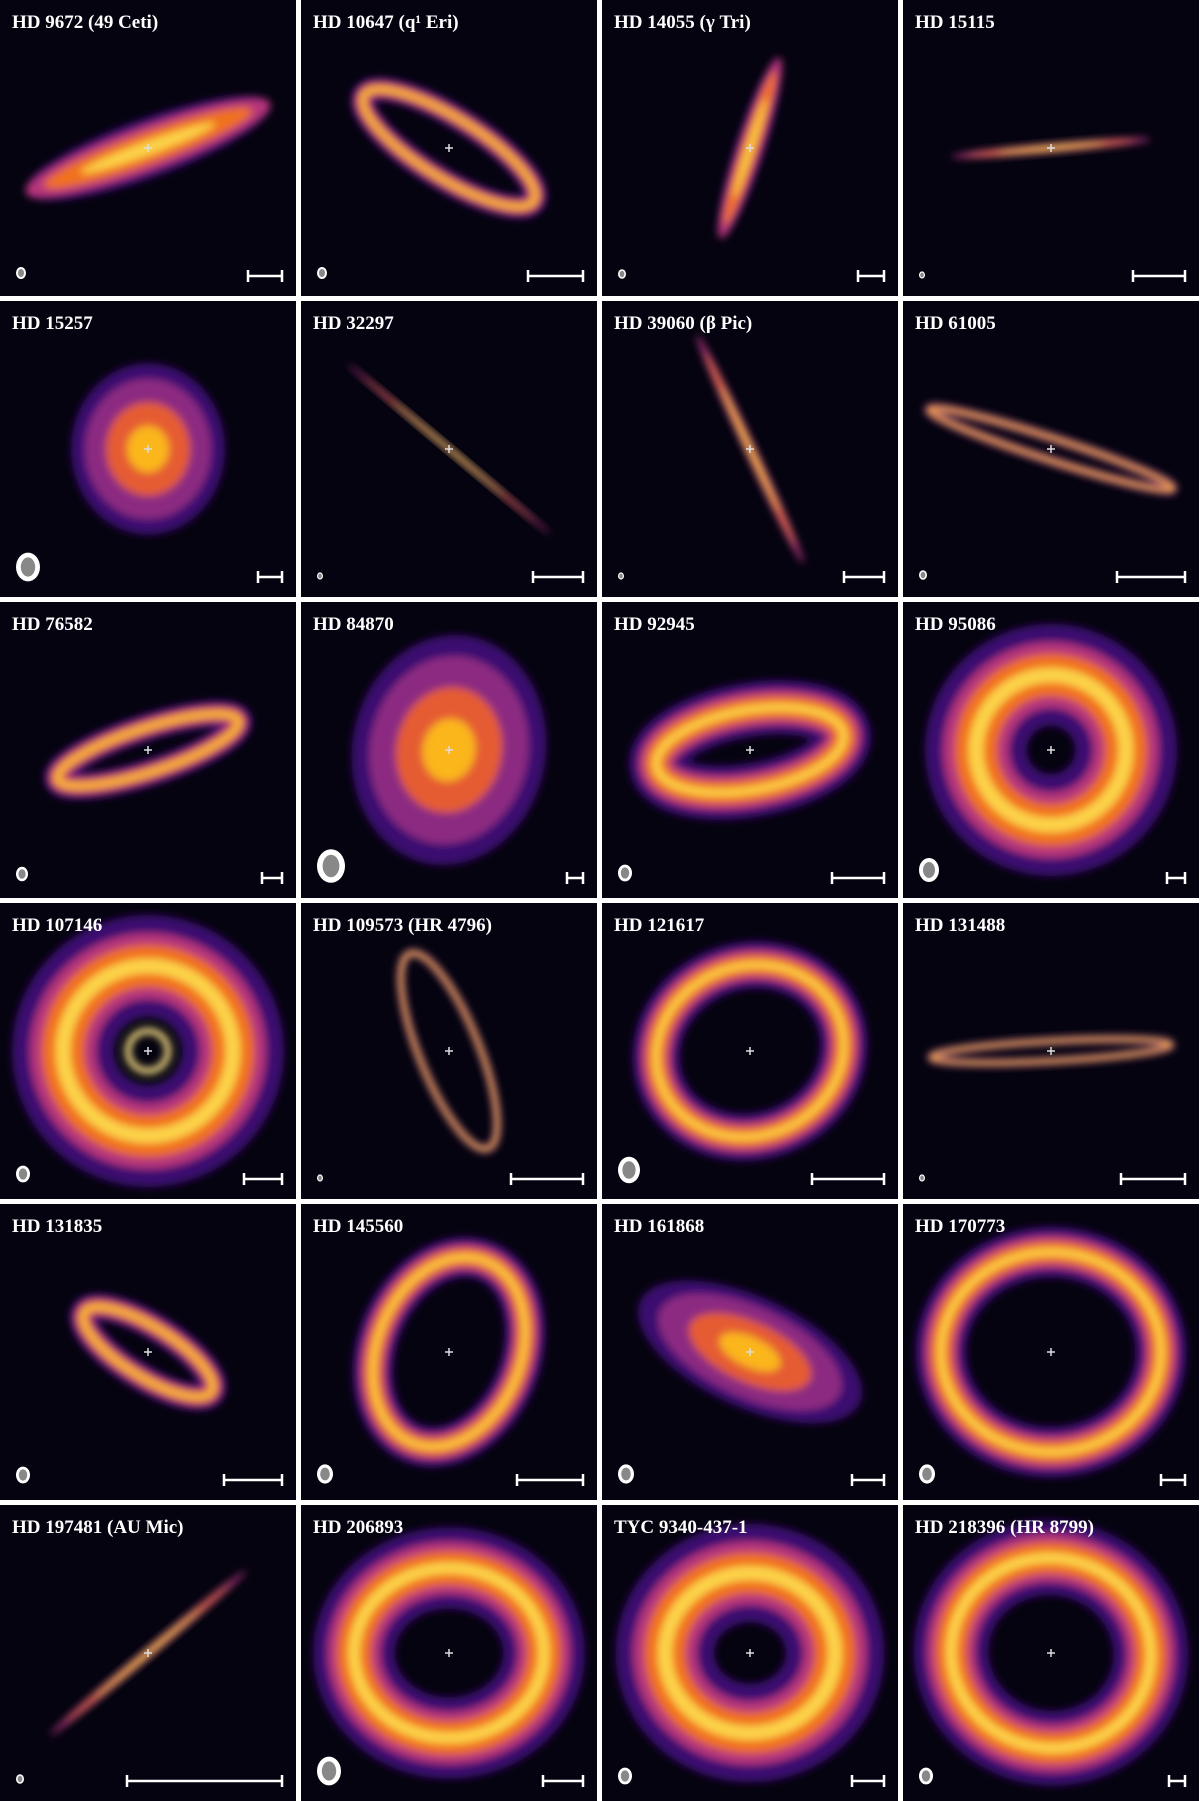 Image resolution: width=1200 pixels, height=1801 pixels. I want to click on panel-title: HD 14055 (γ Tri), so click(682, 22).